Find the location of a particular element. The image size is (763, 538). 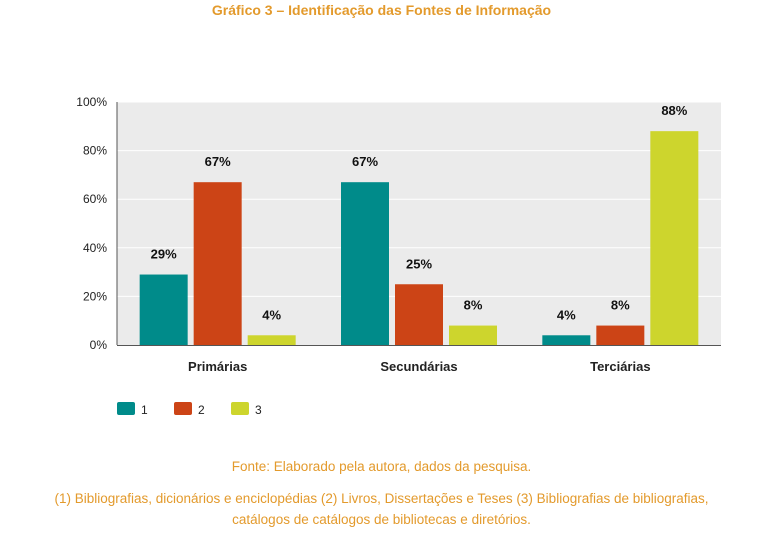

x-tick-label: Secundárias is located at coordinates (418, 366).